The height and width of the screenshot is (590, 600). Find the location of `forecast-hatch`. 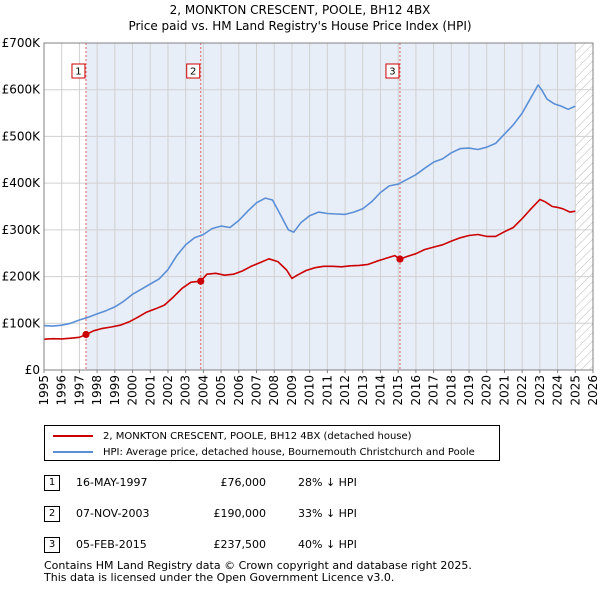

forecast-hatch is located at coordinates (584, 206).